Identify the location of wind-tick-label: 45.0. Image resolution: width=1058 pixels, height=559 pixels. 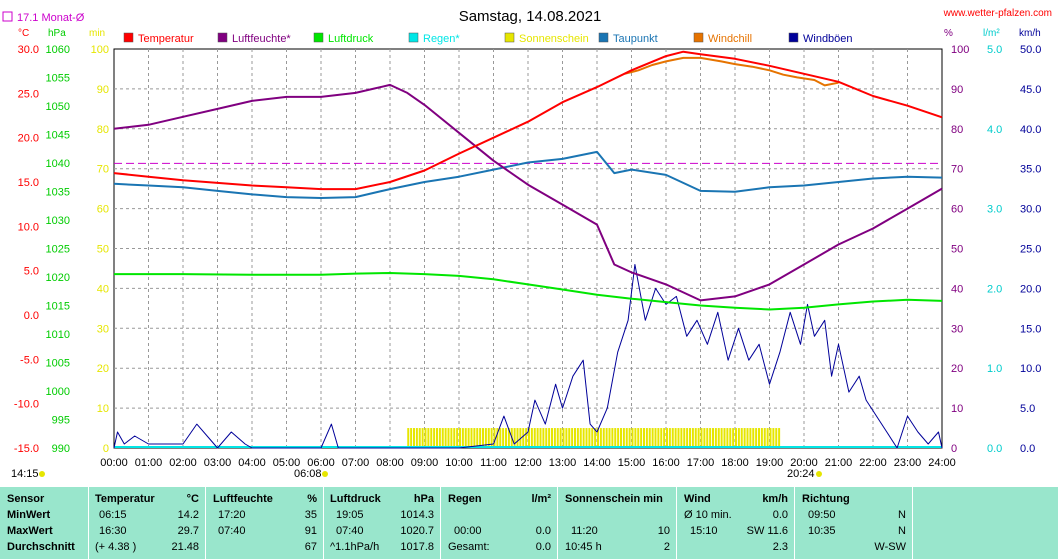
(1030, 90).